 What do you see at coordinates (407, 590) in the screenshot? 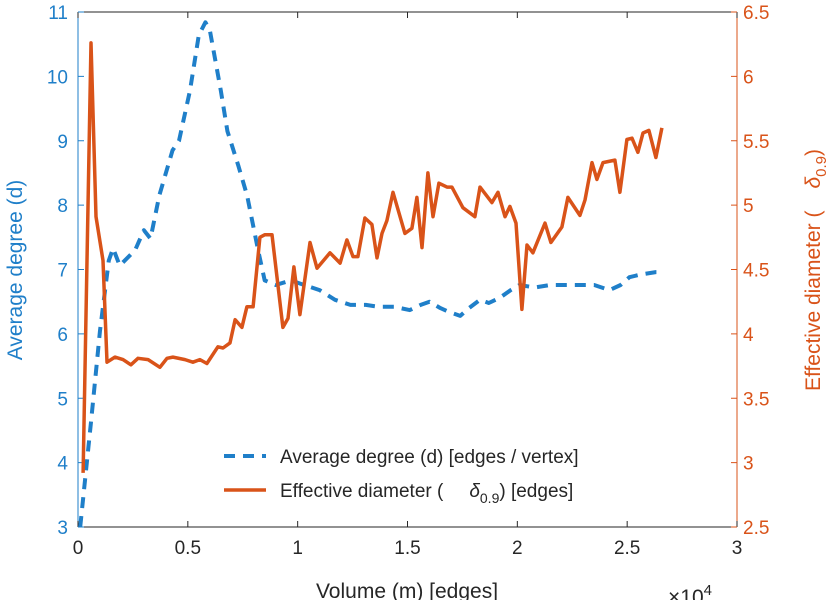
I see `x-axis-label: Volume (m) [edges]` at bounding box center [407, 590].